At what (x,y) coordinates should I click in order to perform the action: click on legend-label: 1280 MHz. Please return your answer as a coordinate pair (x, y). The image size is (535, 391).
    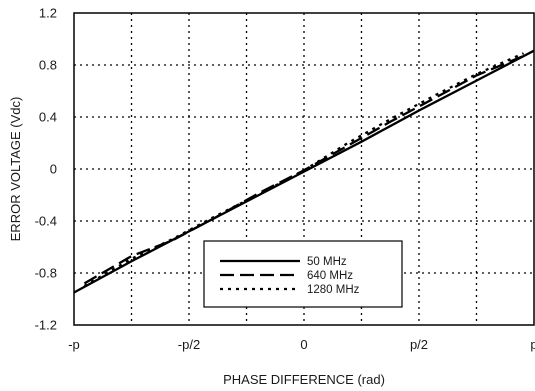
    Looking at the image, I should click on (333, 290).